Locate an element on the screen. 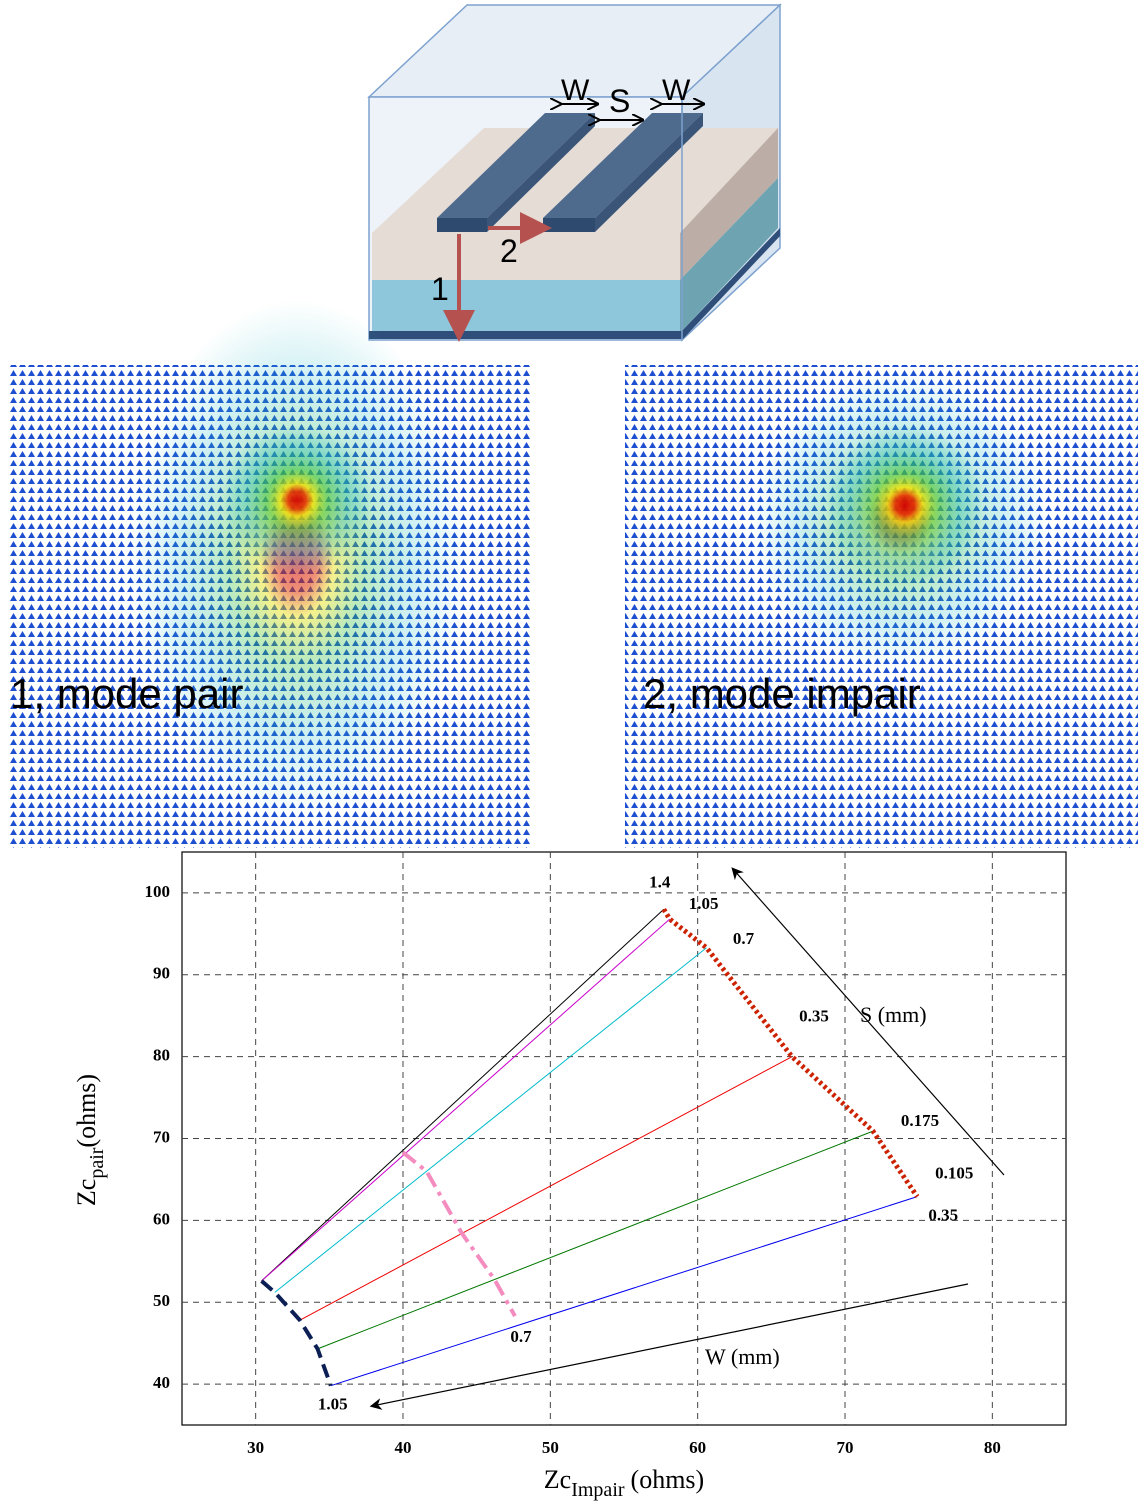 The image size is (1138, 1503). y-tick-label: 90 is located at coordinates (161, 973).